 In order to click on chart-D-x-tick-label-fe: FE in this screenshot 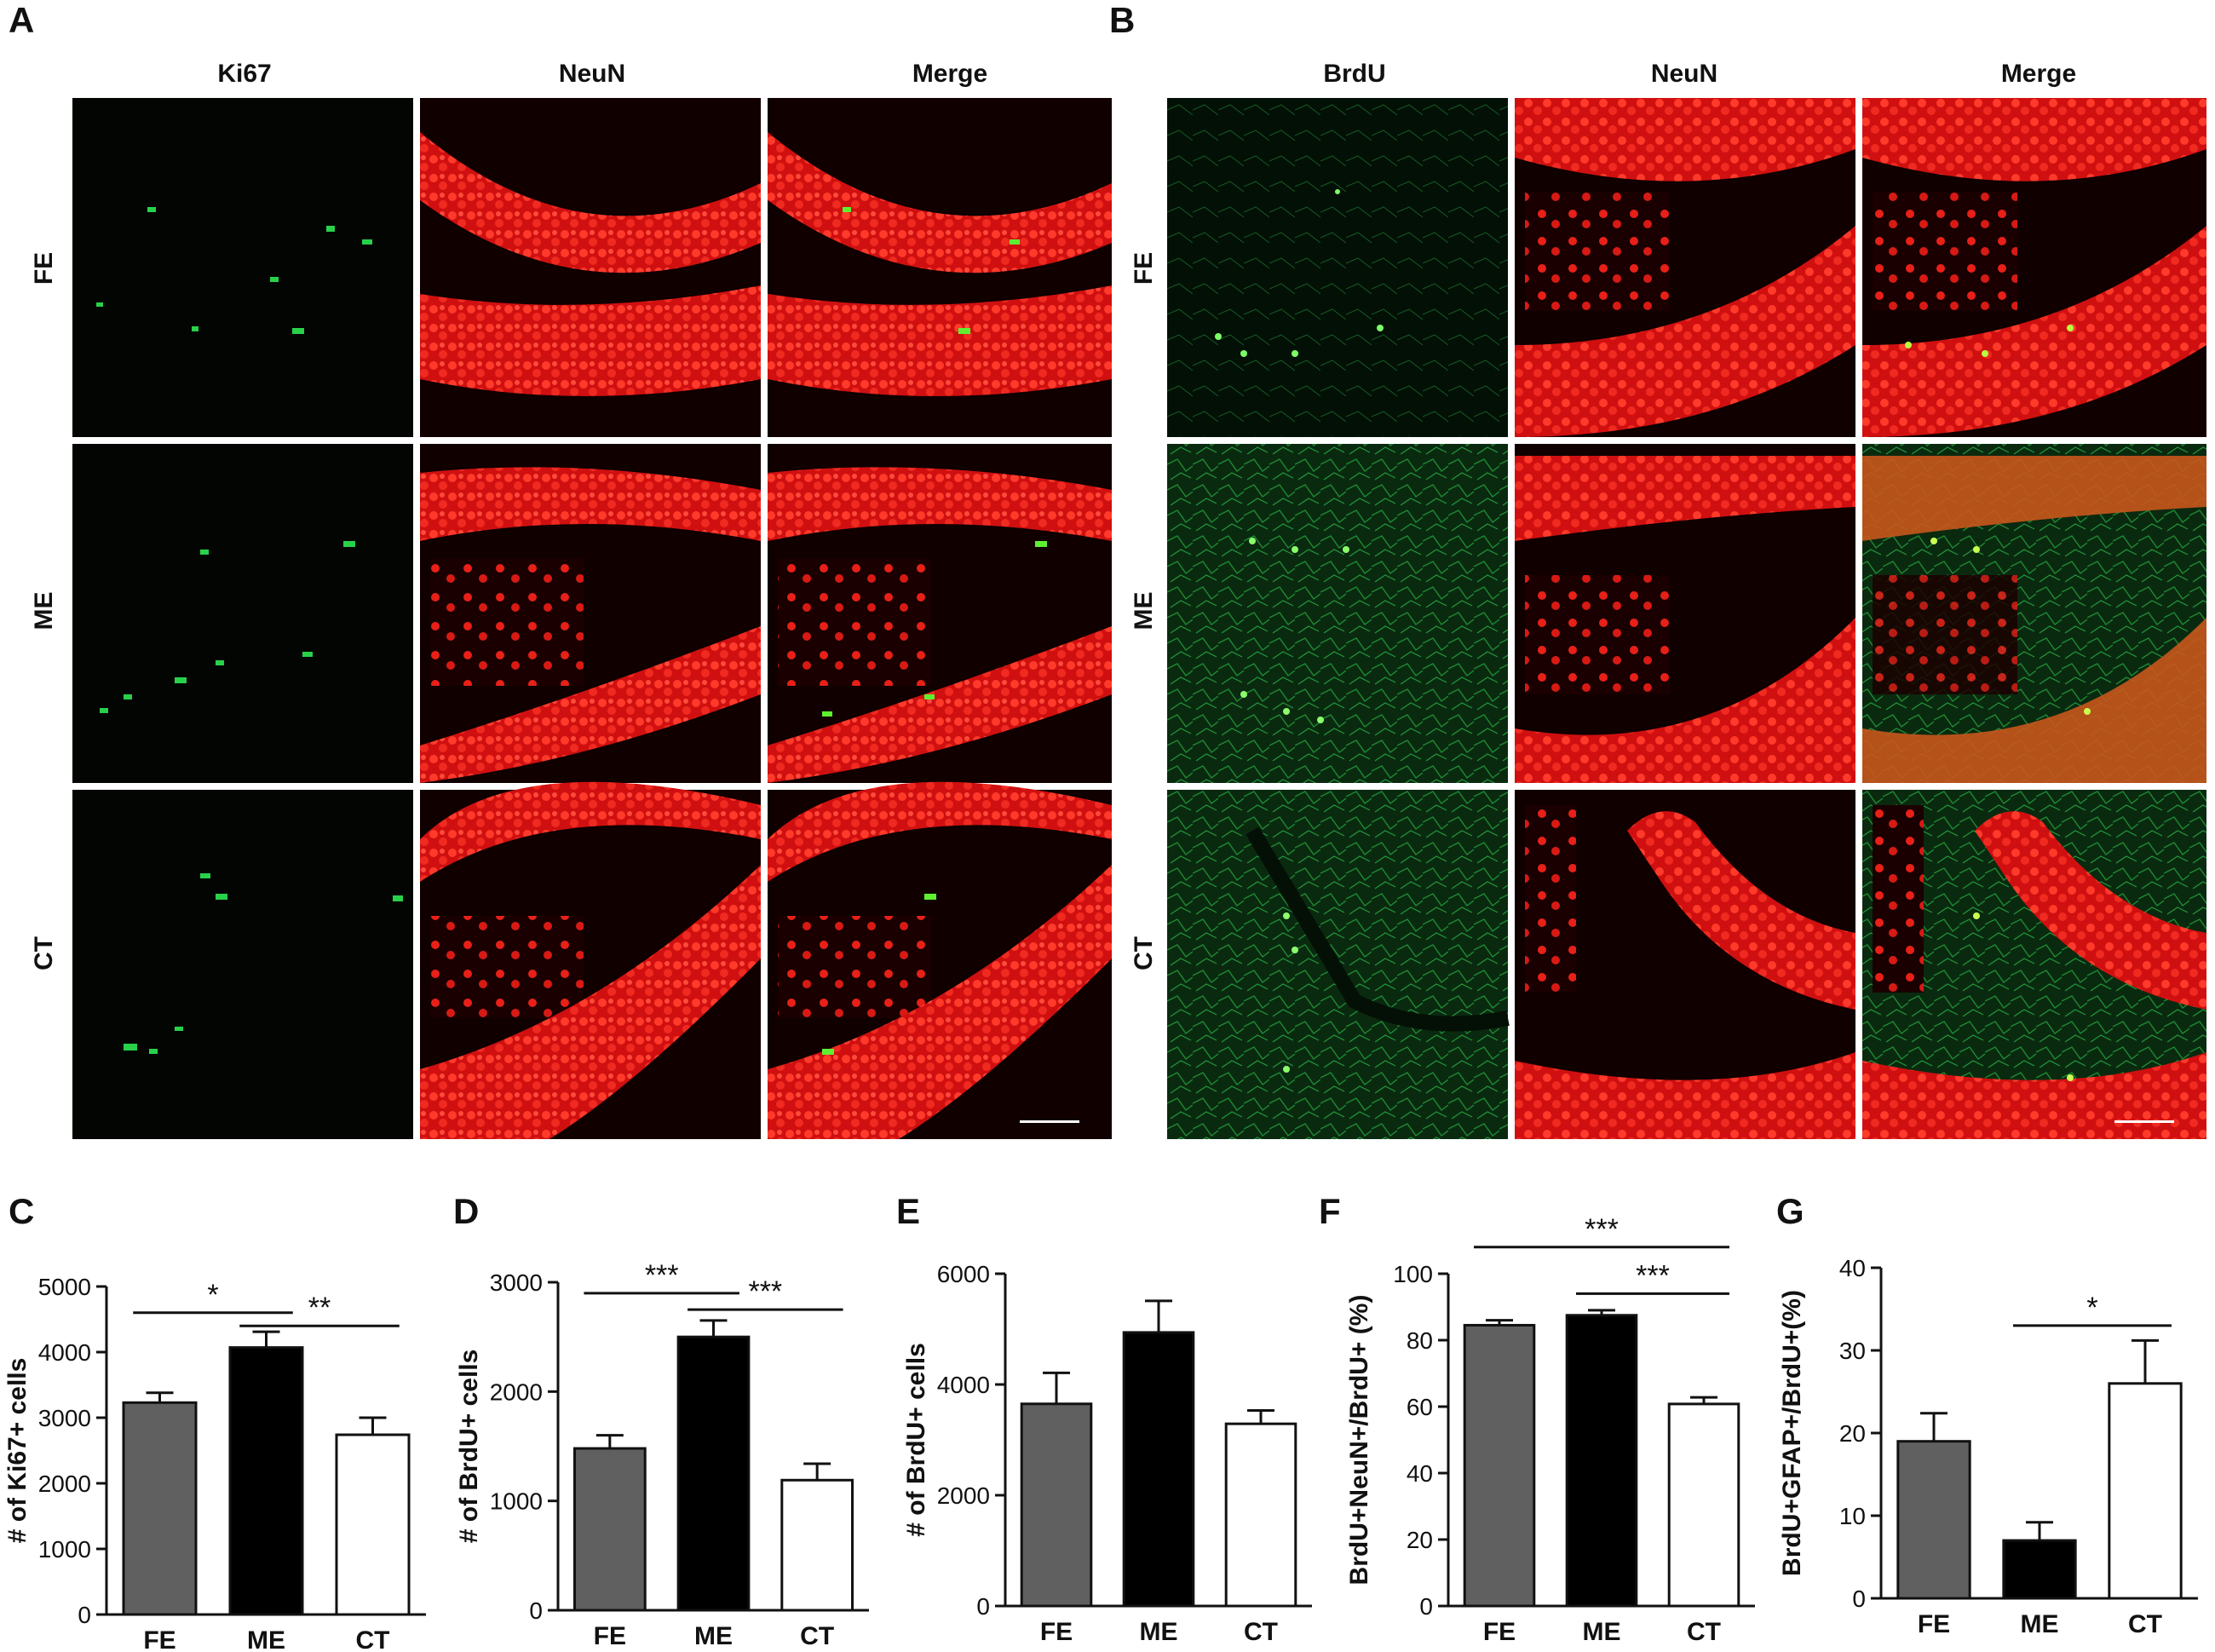, I will do `click(610, 1636)`.